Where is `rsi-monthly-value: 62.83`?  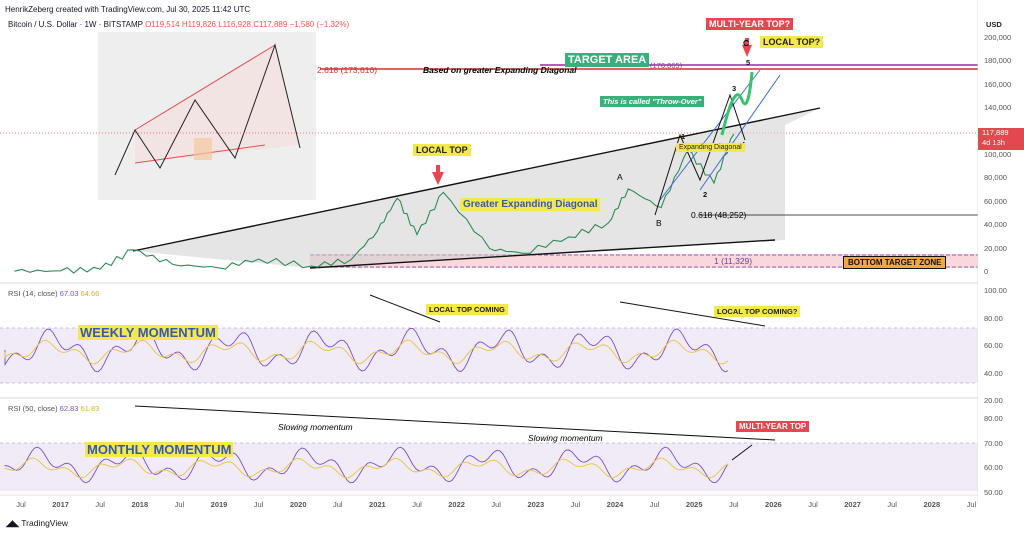
rsi-monthly-value: 62.83 is located at coordinates (69, 408).